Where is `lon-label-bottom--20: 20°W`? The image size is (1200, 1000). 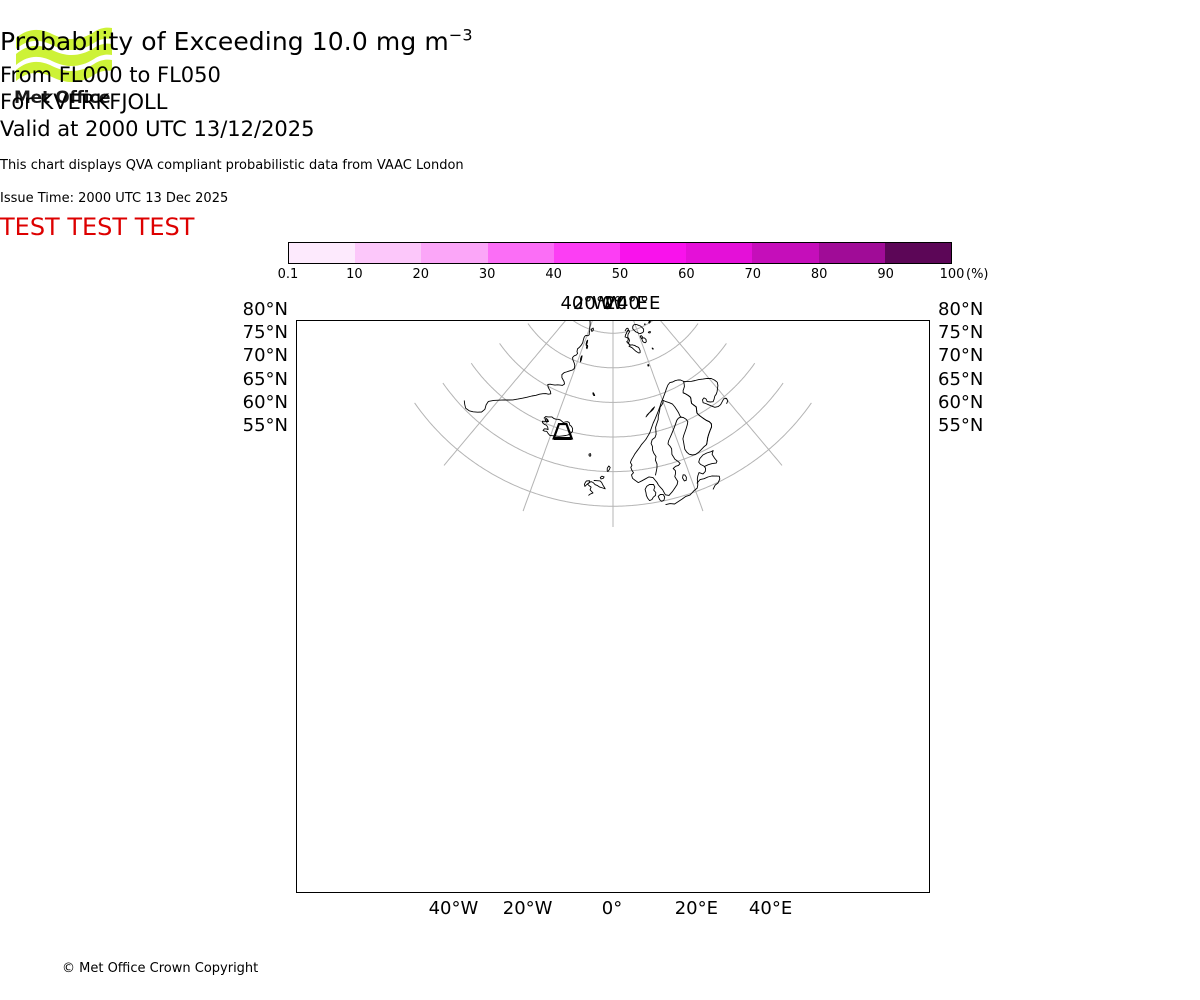 lon-label-bottom--20: 20°W is located at coordinates (527, 908).